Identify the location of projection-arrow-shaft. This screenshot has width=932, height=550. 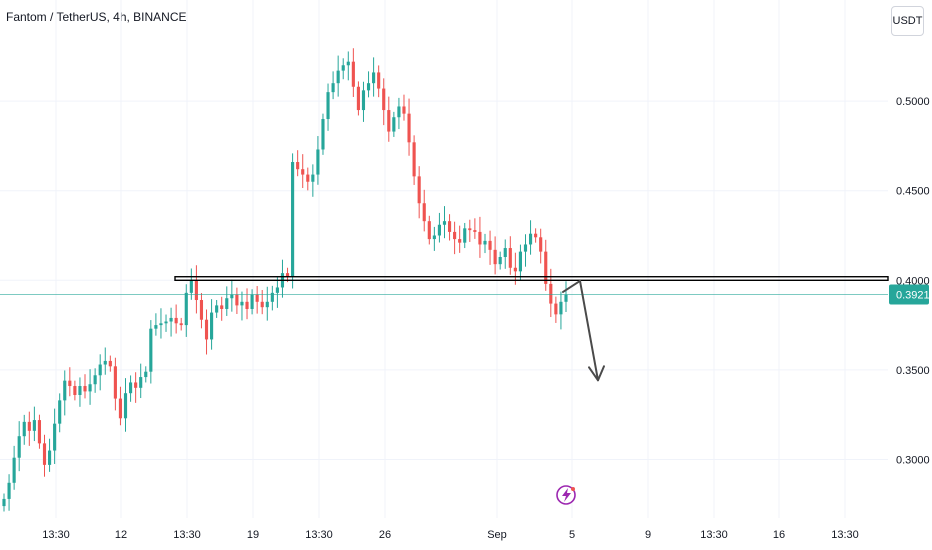
(589, 330).